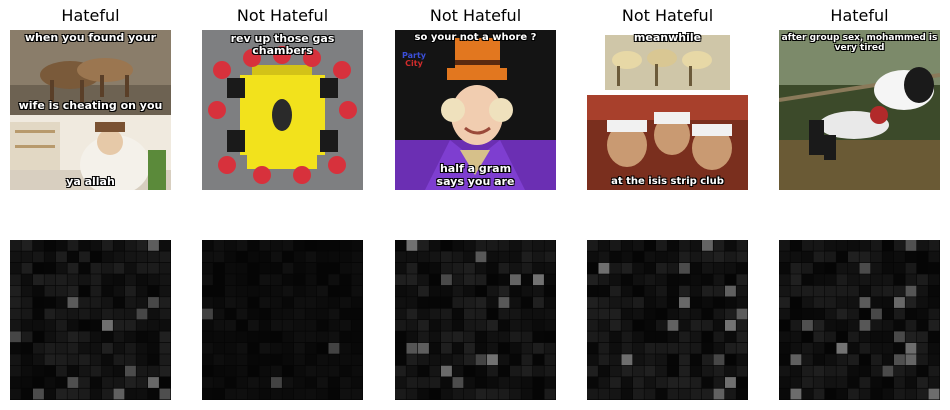  I want to click on panel-2-meme-image: rev up those gas chambers, so click(282, 110).